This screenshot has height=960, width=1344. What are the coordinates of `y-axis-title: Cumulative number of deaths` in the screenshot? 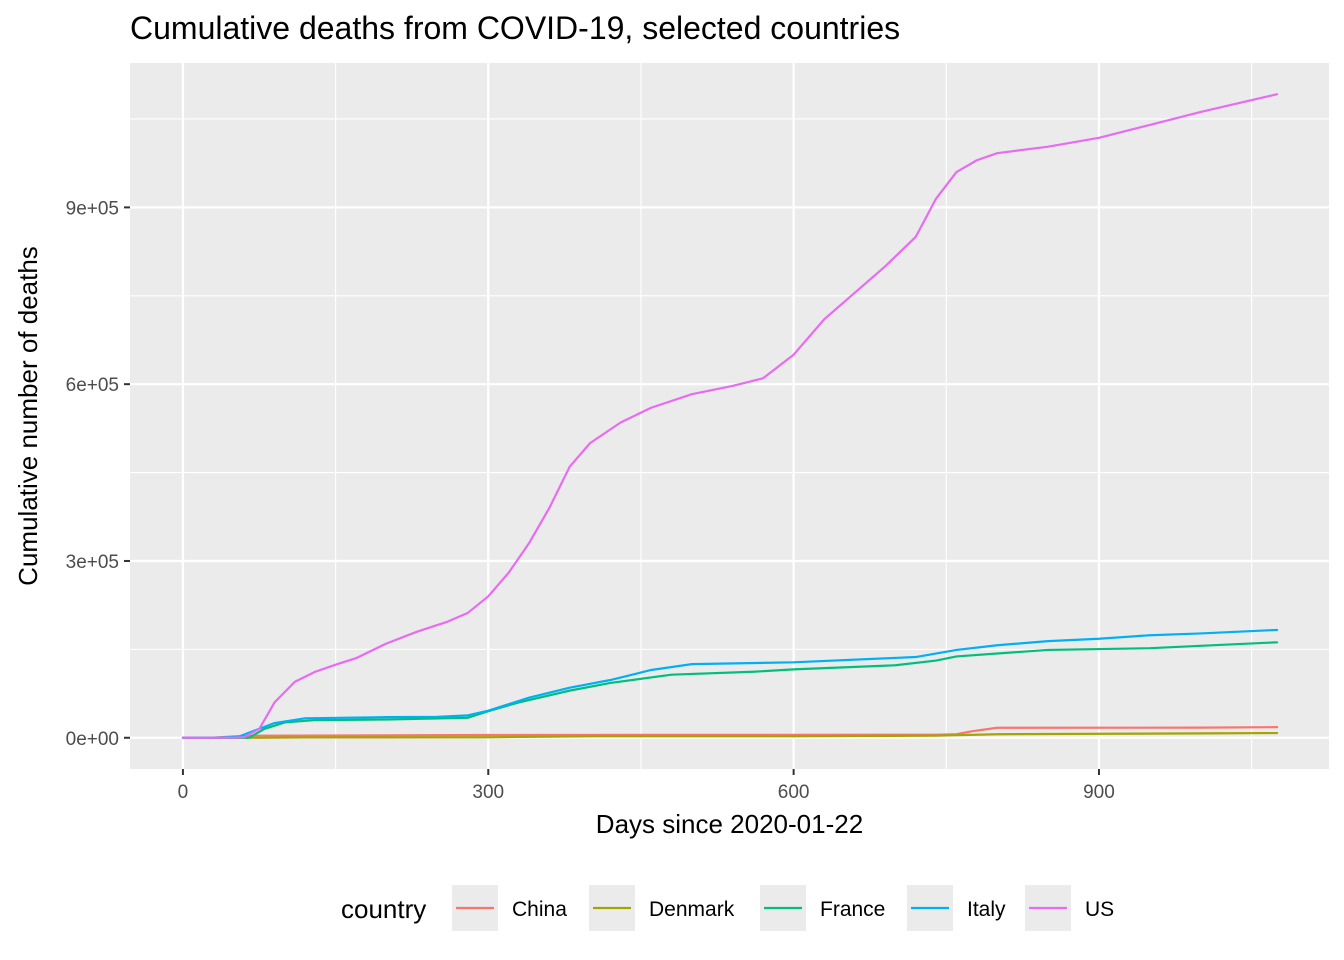 It's located at (28, 416).